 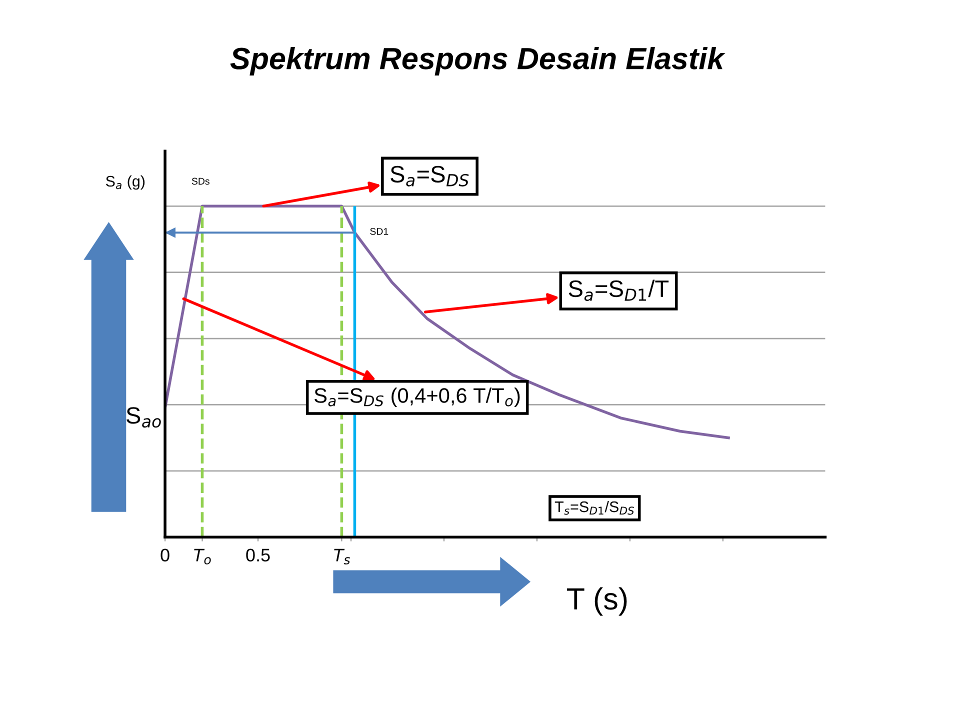 What do you see at coordinates (618, 290) in the screenshot?
I see `annotation: S$_{a}$=S$_{D1}$/T` at bounding box center [618, 290].